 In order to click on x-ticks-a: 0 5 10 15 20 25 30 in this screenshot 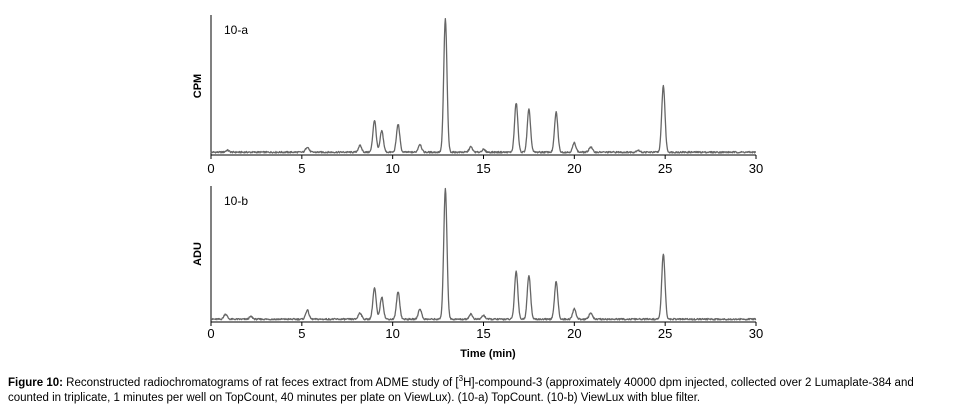, I will do `click(485, 165)`.